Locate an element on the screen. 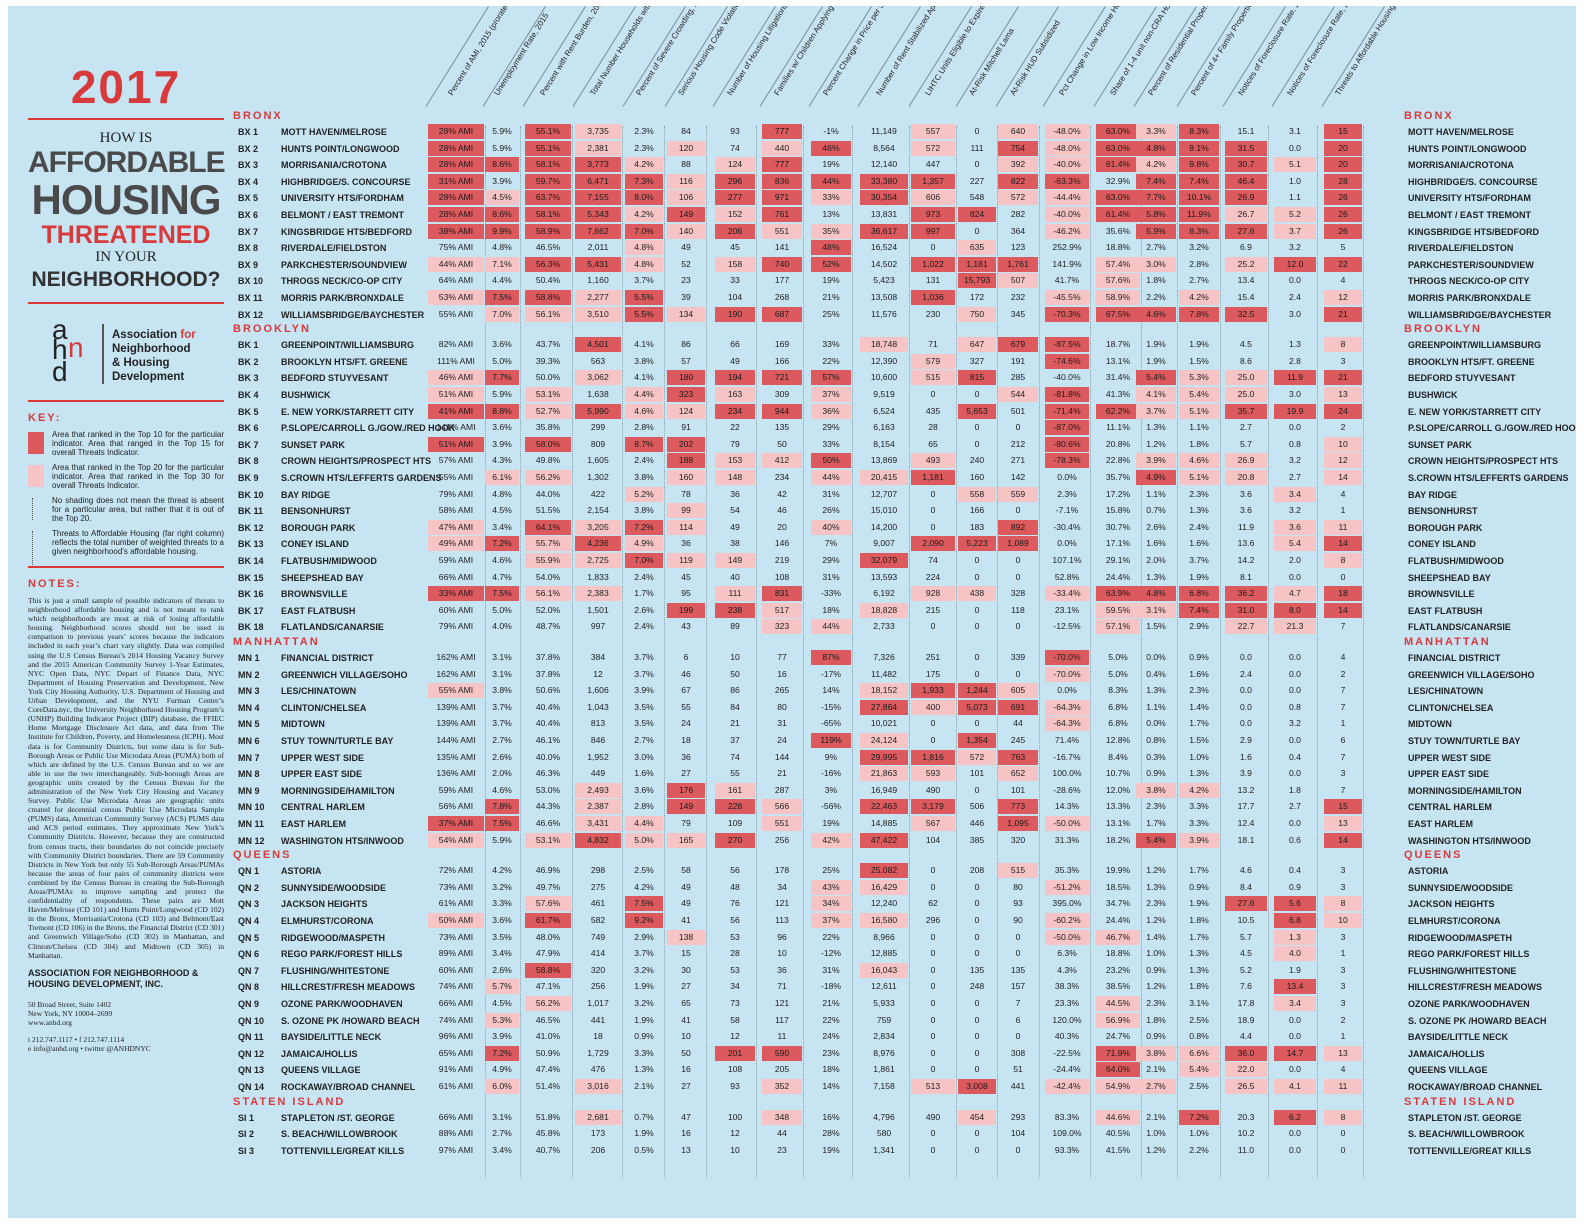 The image size is (1584, 1224). data-cell: 108 is located at coordinates (735, 1069).